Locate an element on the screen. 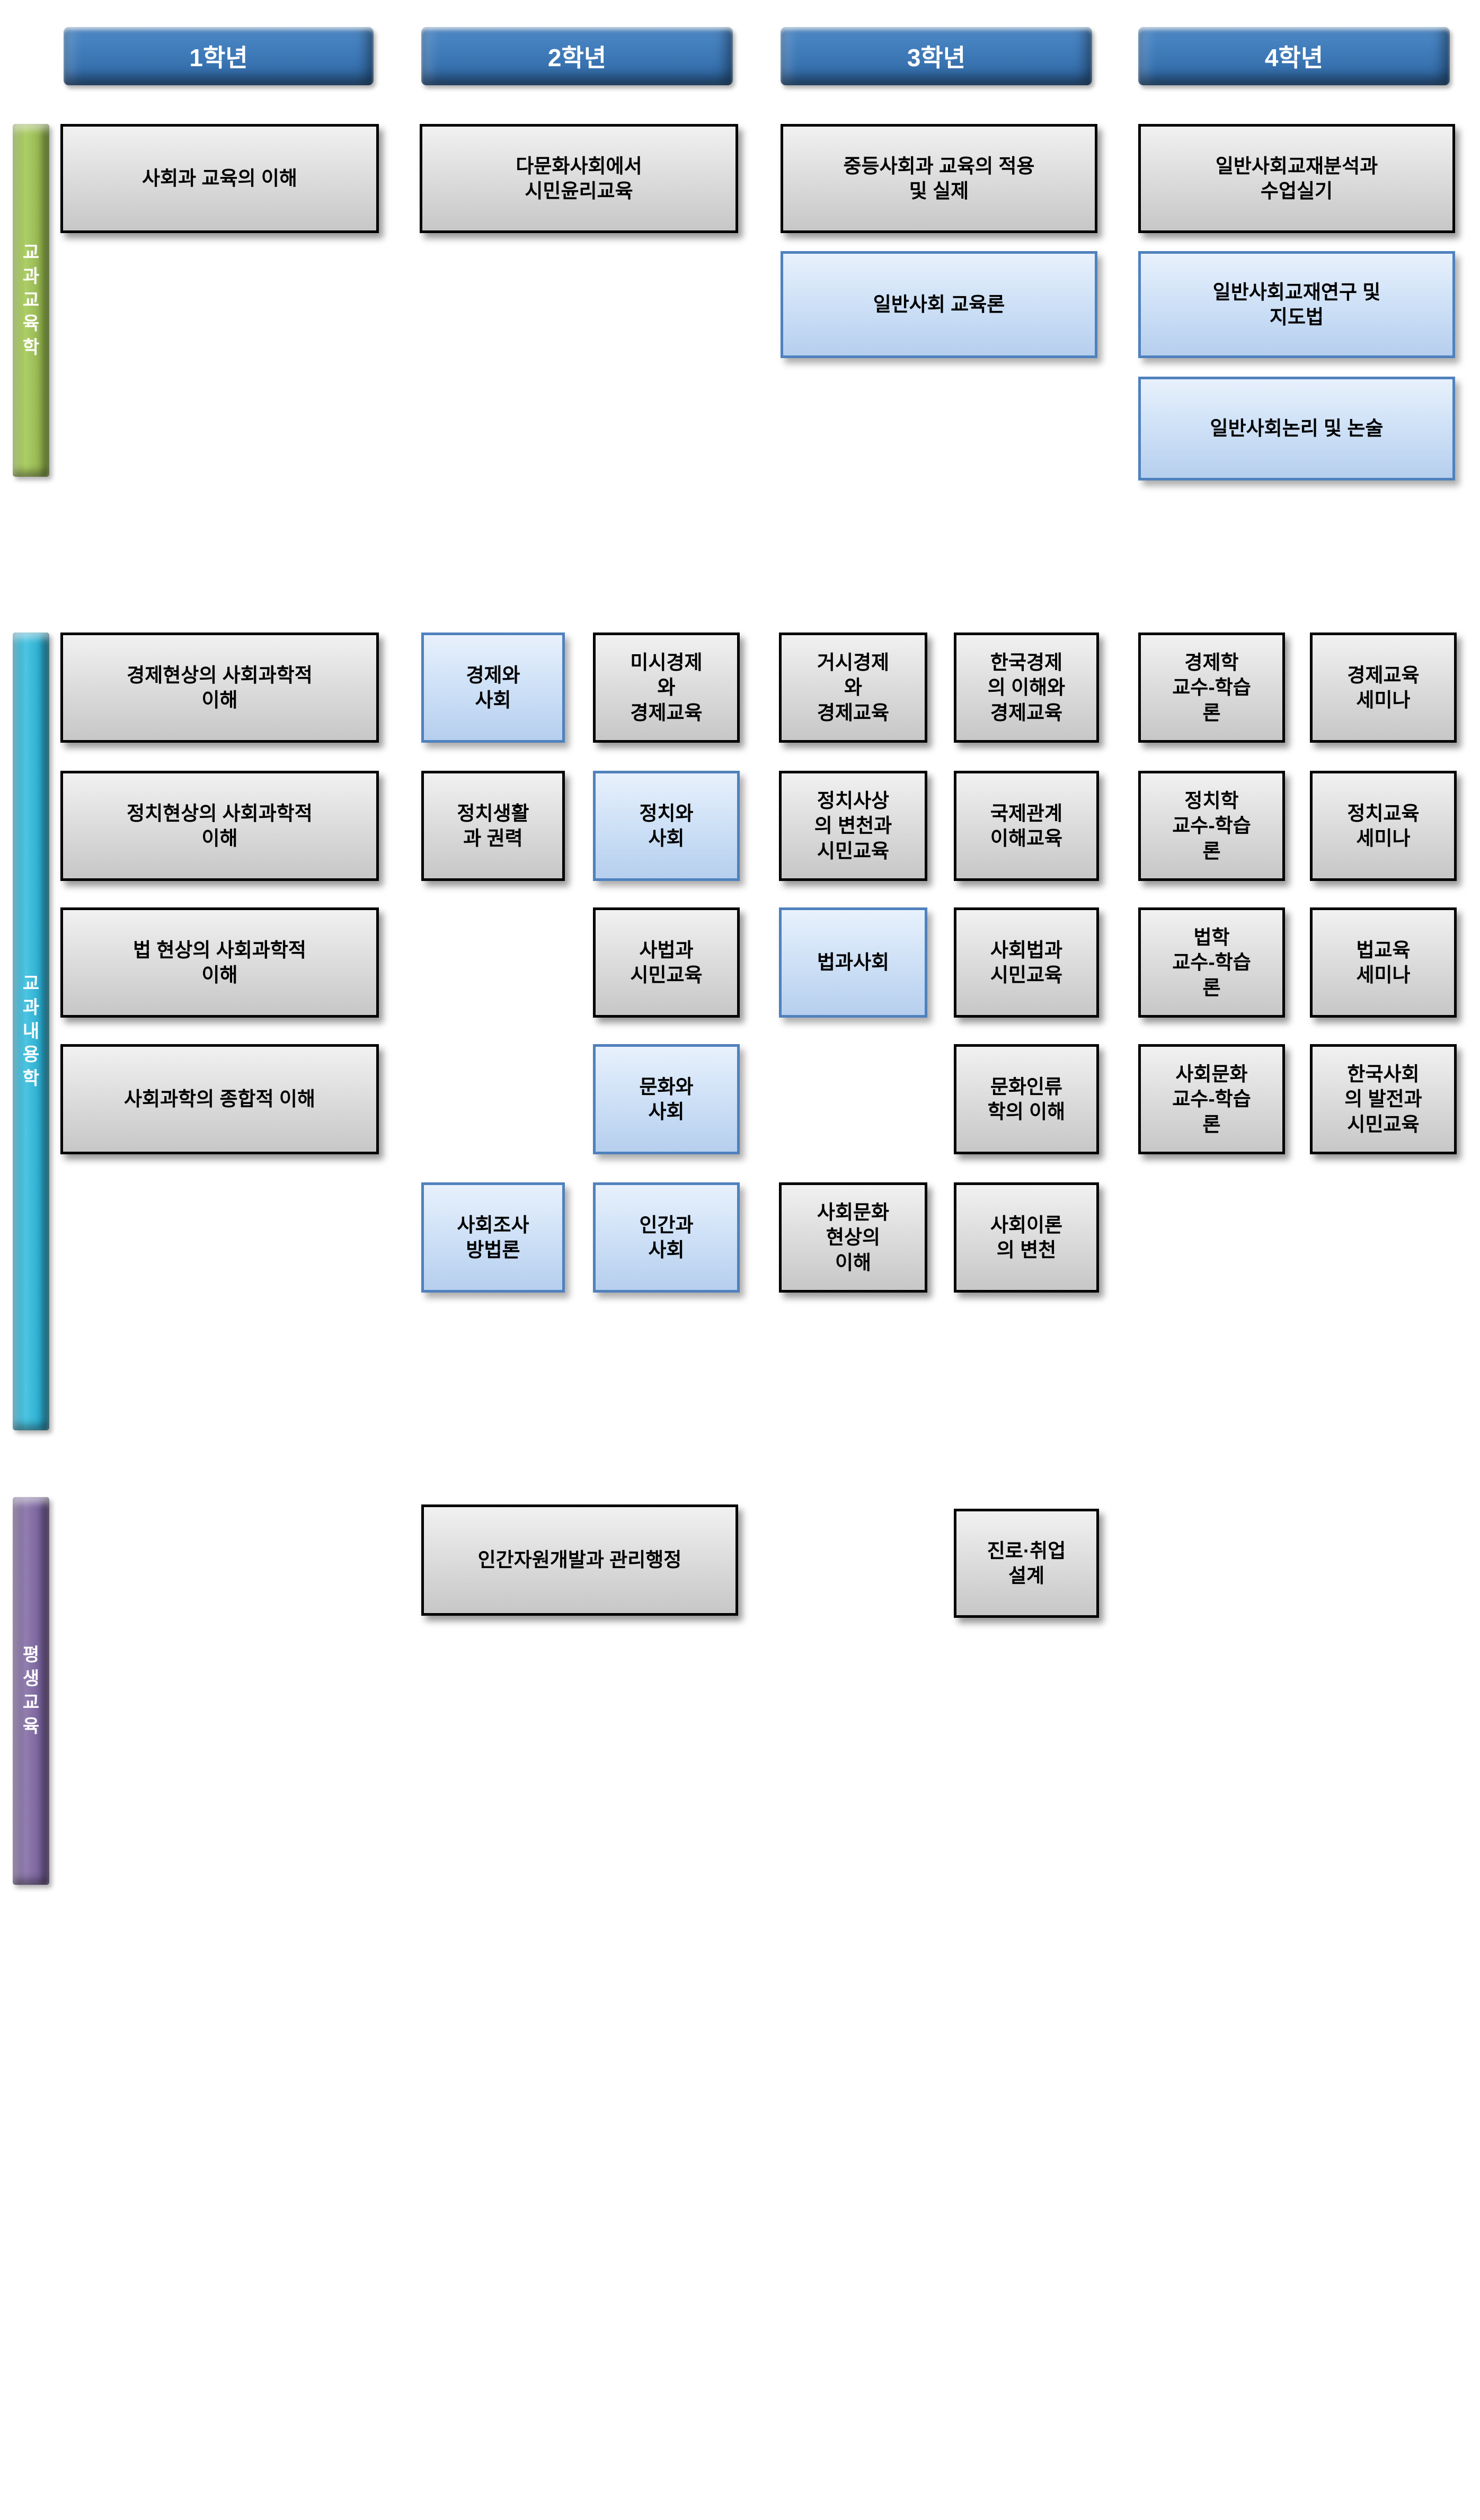 The image size is (1480, 2520). course-box: 문화와 사회 is located at coordinates (666, 1099).